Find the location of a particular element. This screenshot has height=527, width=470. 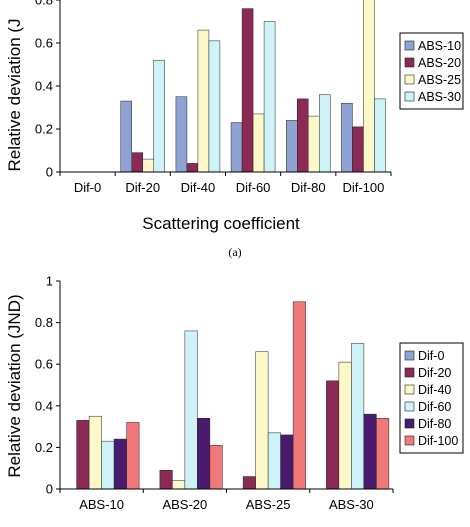

chart-0-y-tick-label: 0.2 is located at coordinates (44, 129).